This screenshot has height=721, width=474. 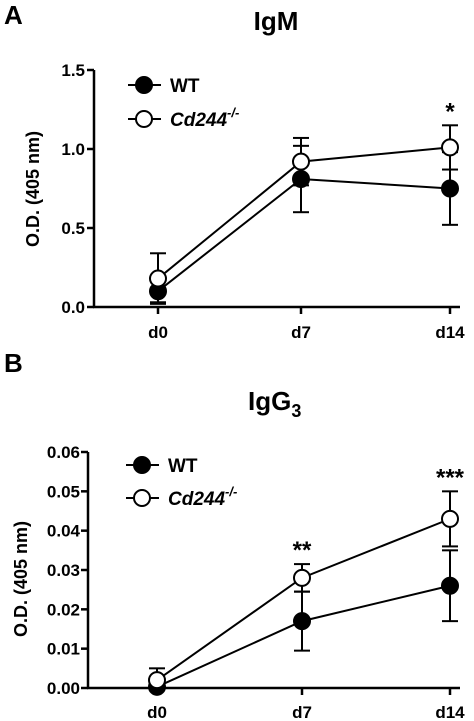 What do you see at coordinates (63, 609) in the screenshot?
I see `y-tick-label: 0.02` at bounding box center [63, 609].